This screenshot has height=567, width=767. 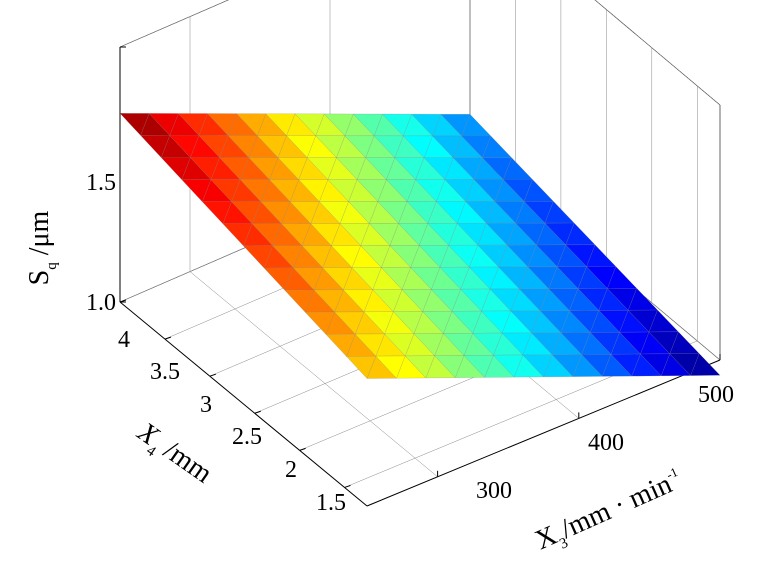 What do you see at coordinates (243, 404) in the screenshot?
I see `y-axis-line` at bounding box center [243, 404].